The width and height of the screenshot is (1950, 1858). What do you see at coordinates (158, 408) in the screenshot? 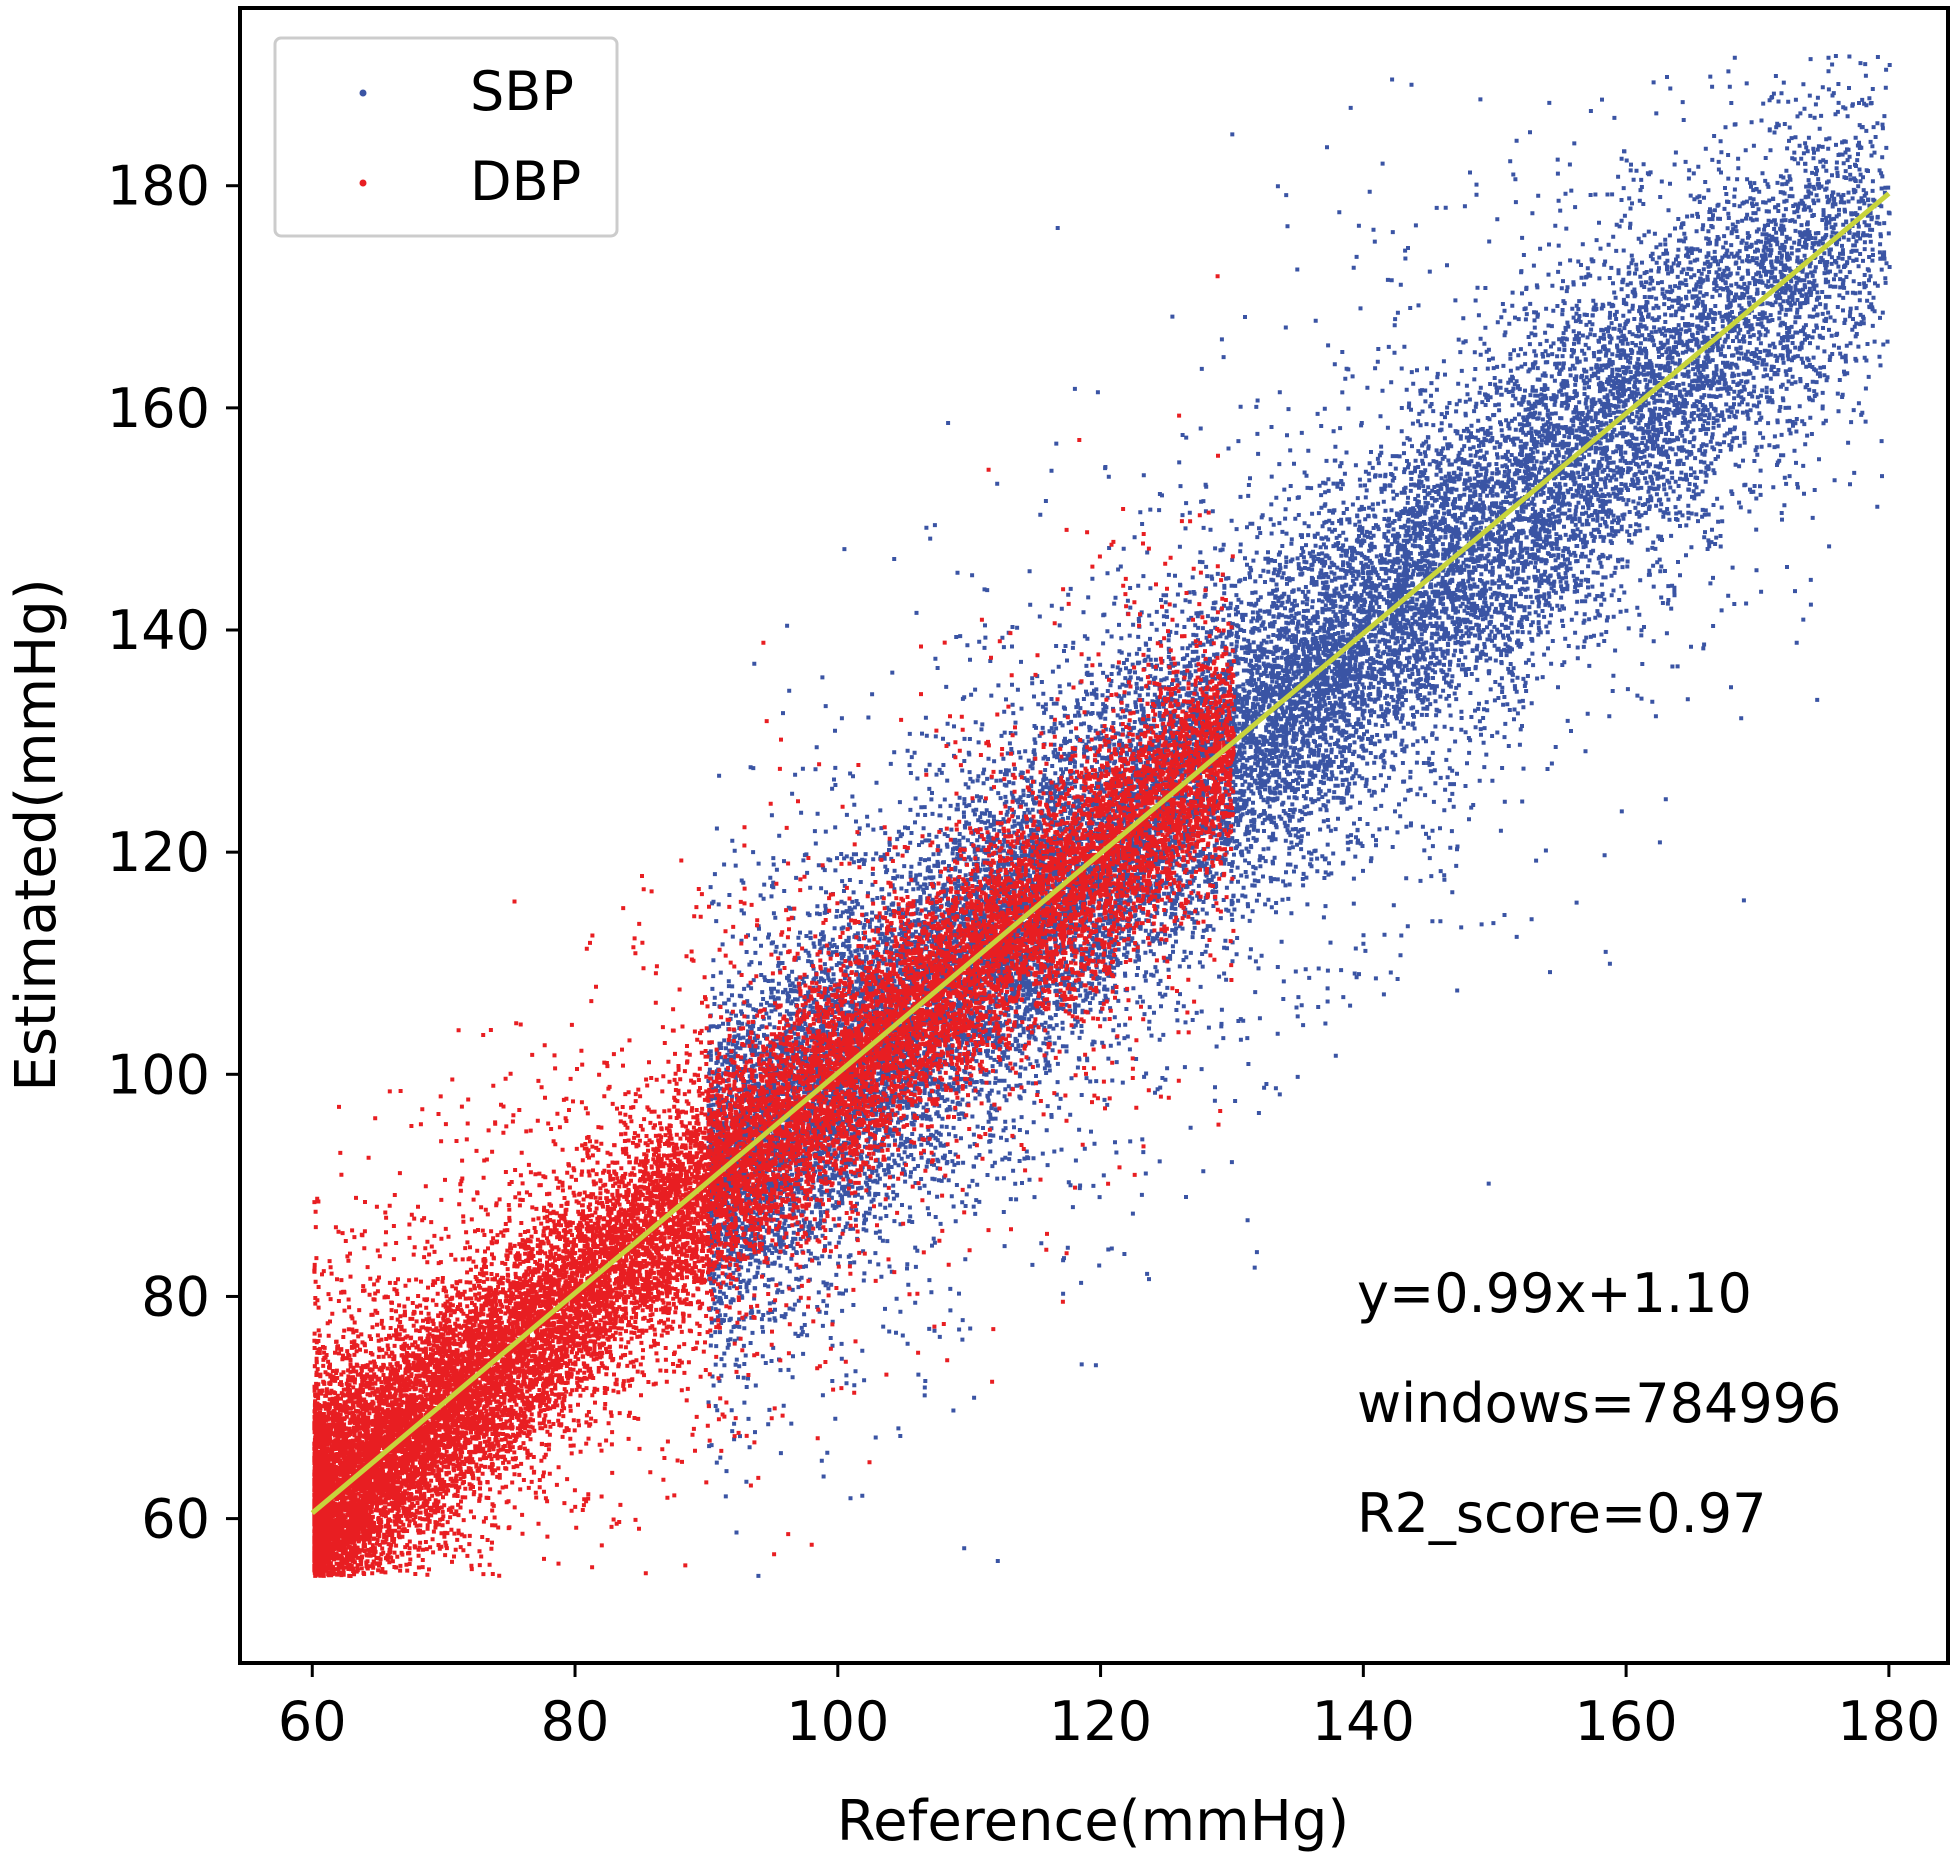
I see `y-tick-label: 160` at bounding box center [158, 408].